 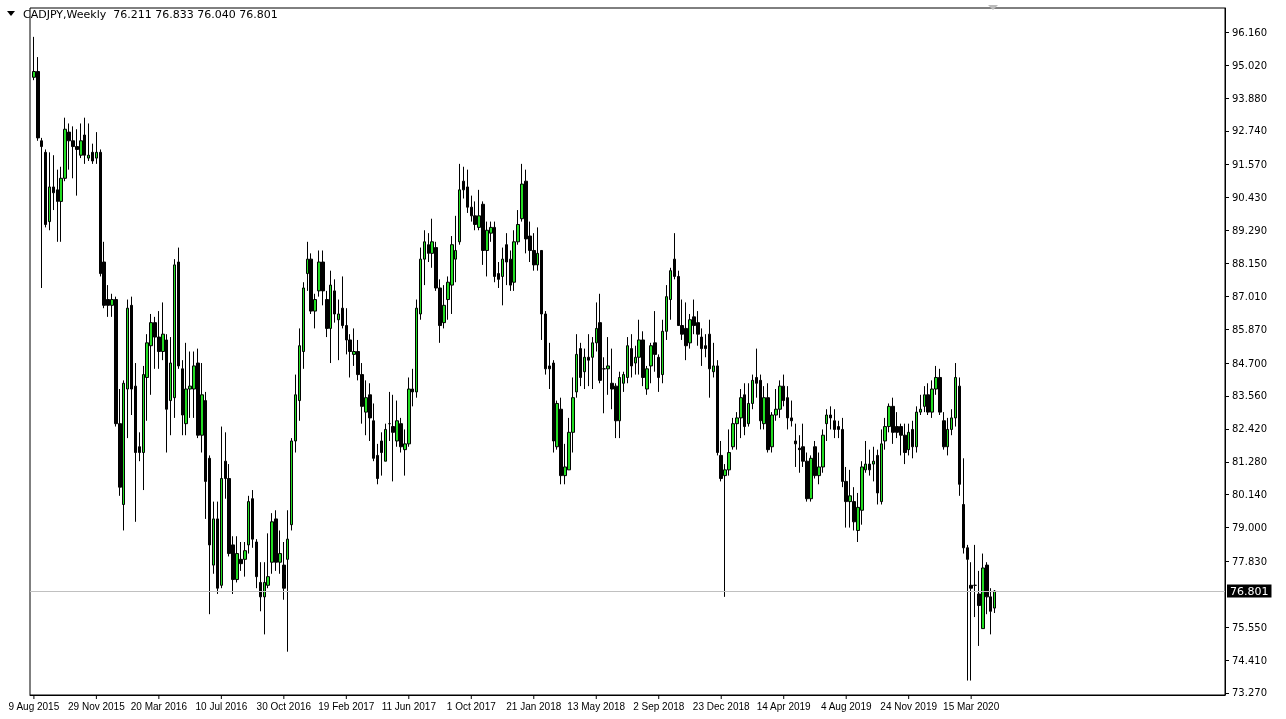 What do you see at coordinates (1249, 693) in the screenshot?
I see `y-tick-label: 73.270` at bounding box center [1249, 693].